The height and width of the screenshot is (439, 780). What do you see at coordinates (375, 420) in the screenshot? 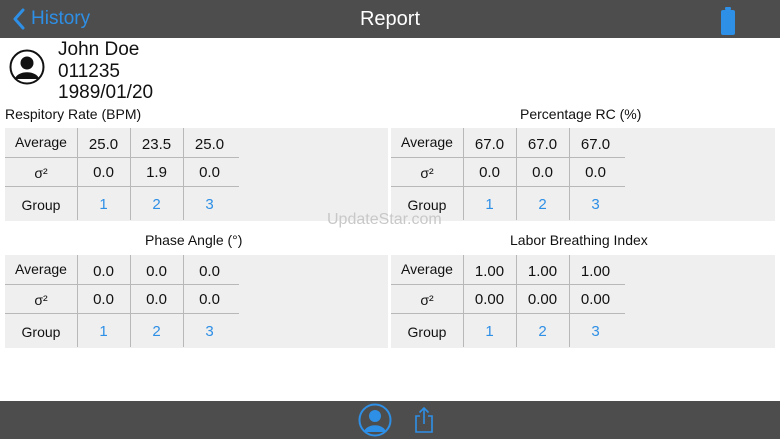
I see `profile-button` at bounding box center [375, 420].